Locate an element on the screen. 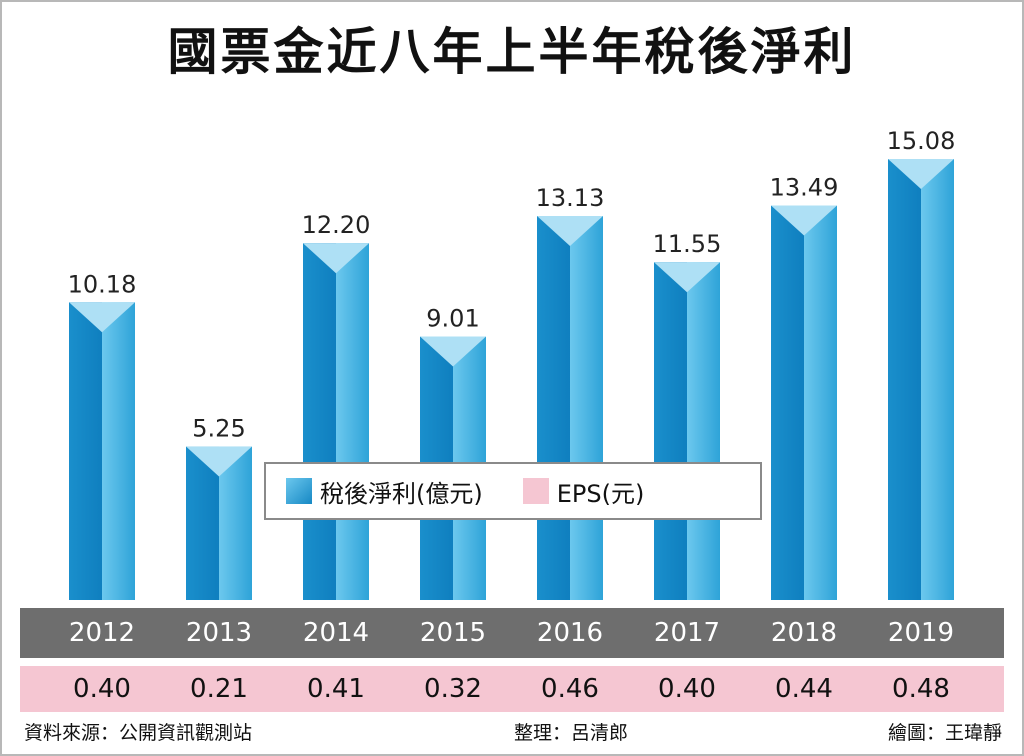 This screenshot has width=1024, height=756. eps-value-2014: 0.41 is located at coordinates (336, 689).